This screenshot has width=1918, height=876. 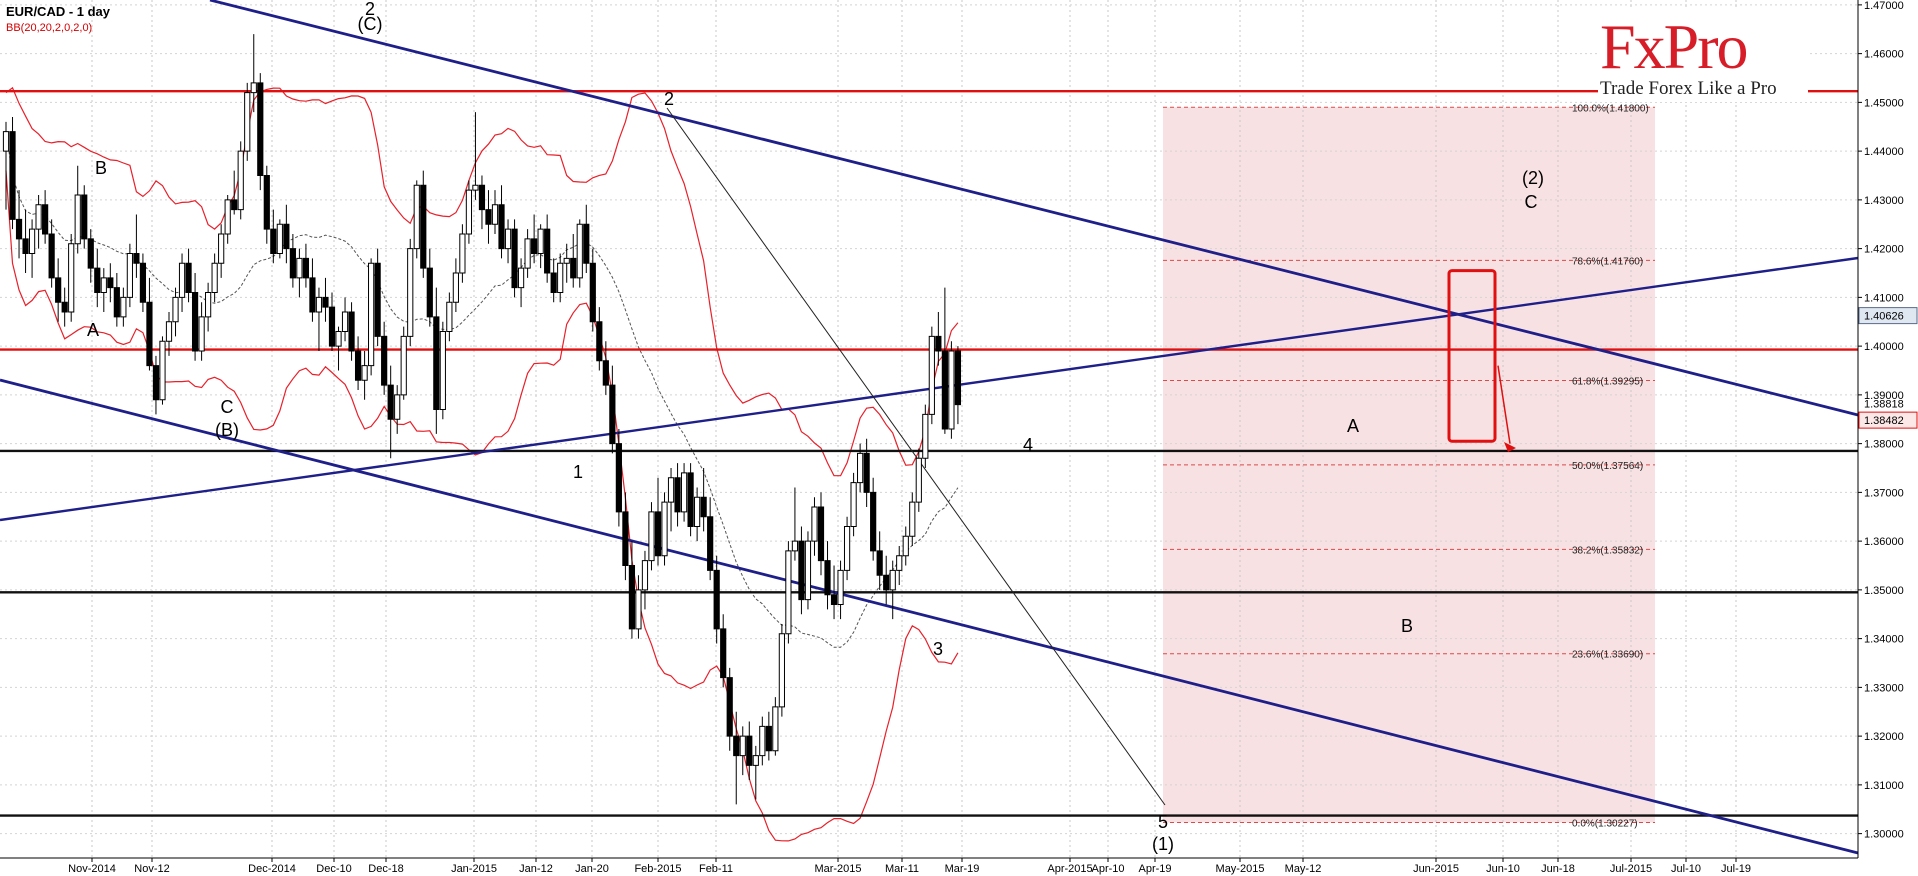 What do you see at coordinates (1631, 869) in the screenshot?
I see `time-tick-label: Jul-2015` at bounding box center [1631, 869].